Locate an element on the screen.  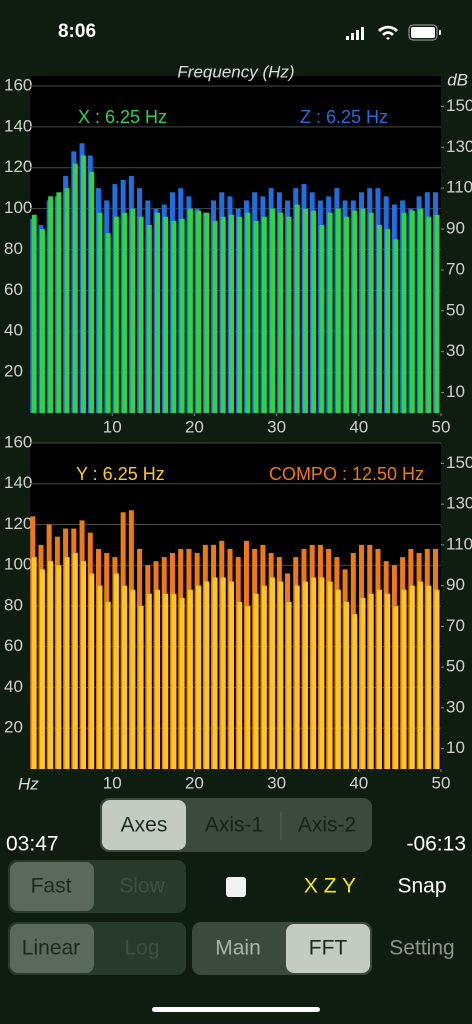
x-tick-label: 10 is located at coordinates (112, 426).